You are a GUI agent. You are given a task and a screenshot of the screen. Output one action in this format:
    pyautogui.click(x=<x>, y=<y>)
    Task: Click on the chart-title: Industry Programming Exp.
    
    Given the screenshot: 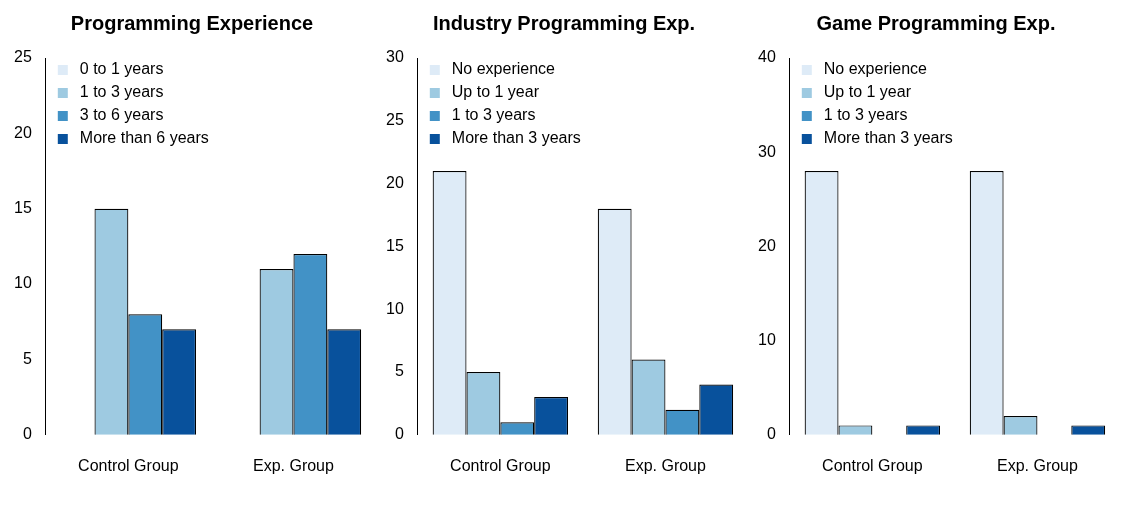 What is the action you would take?
    pyautogui.click(x=564, y=22)
    